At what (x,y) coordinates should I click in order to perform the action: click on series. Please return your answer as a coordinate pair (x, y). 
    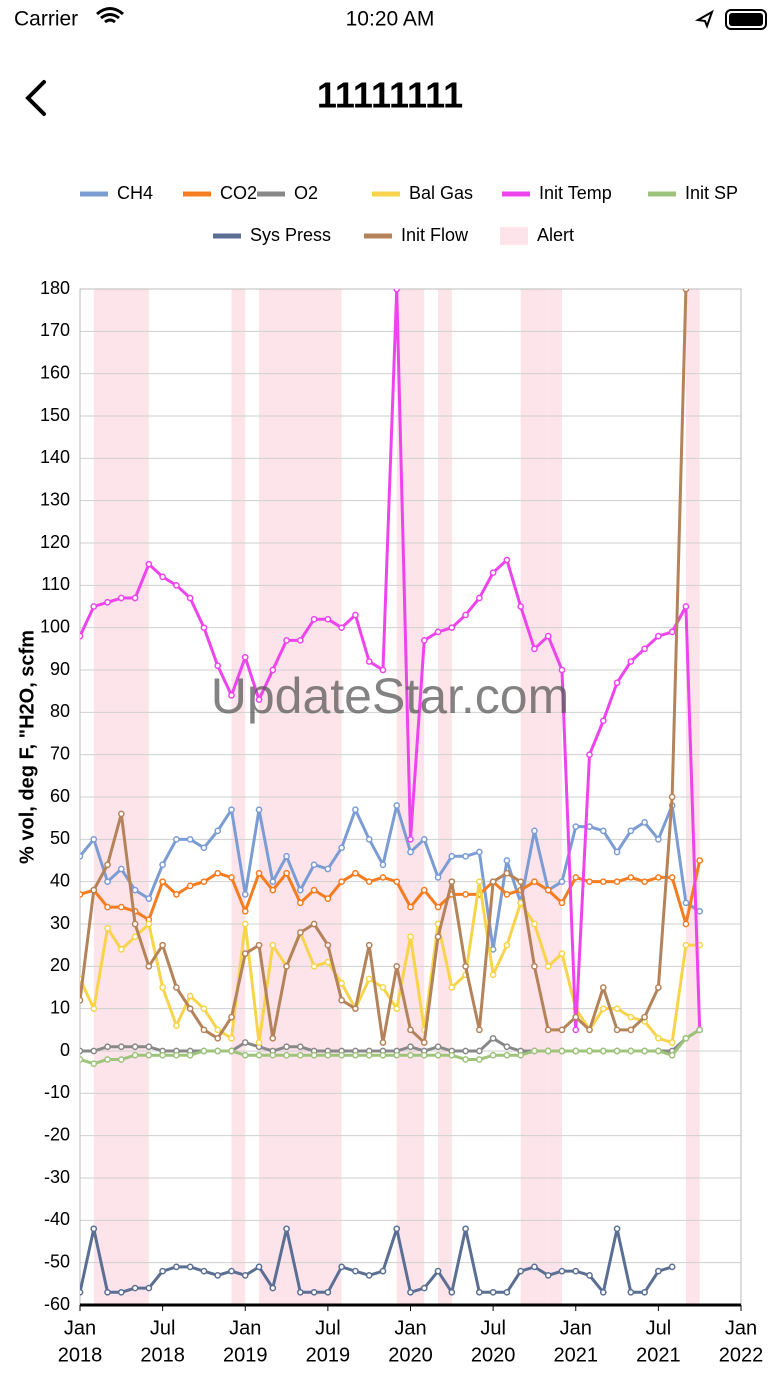
    Looking at the image, I should click on (392, 1047).